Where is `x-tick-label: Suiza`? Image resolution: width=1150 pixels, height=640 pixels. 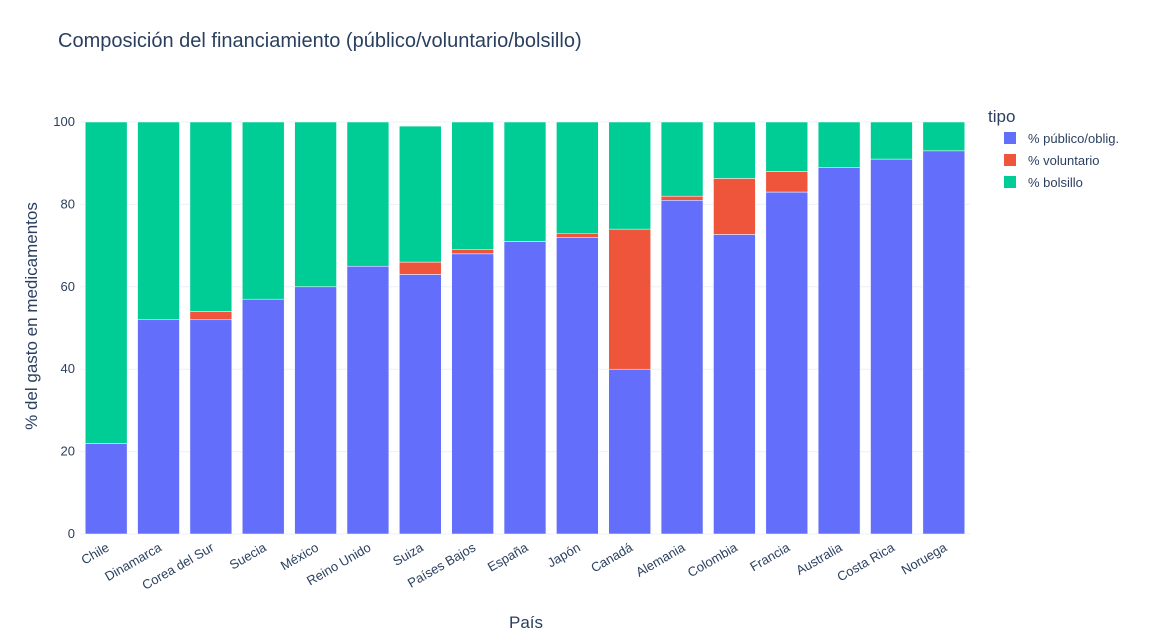
x-tick-label: Suiza is located at coordinates (408, 554).